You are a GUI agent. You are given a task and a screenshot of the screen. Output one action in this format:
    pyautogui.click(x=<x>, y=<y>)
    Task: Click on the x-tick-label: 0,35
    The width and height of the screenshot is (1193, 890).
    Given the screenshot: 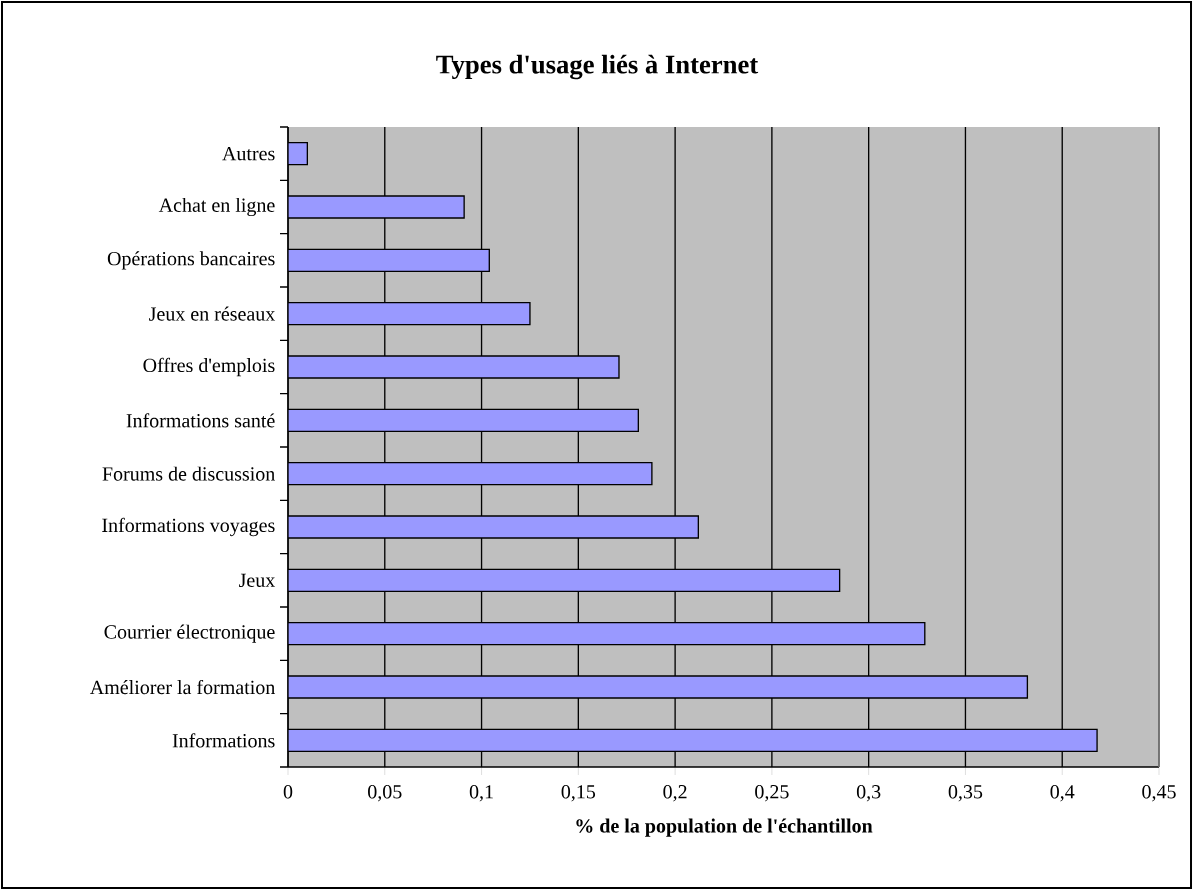 What is the action you would take?
    pyautogui.click(x=965, y=793)
    